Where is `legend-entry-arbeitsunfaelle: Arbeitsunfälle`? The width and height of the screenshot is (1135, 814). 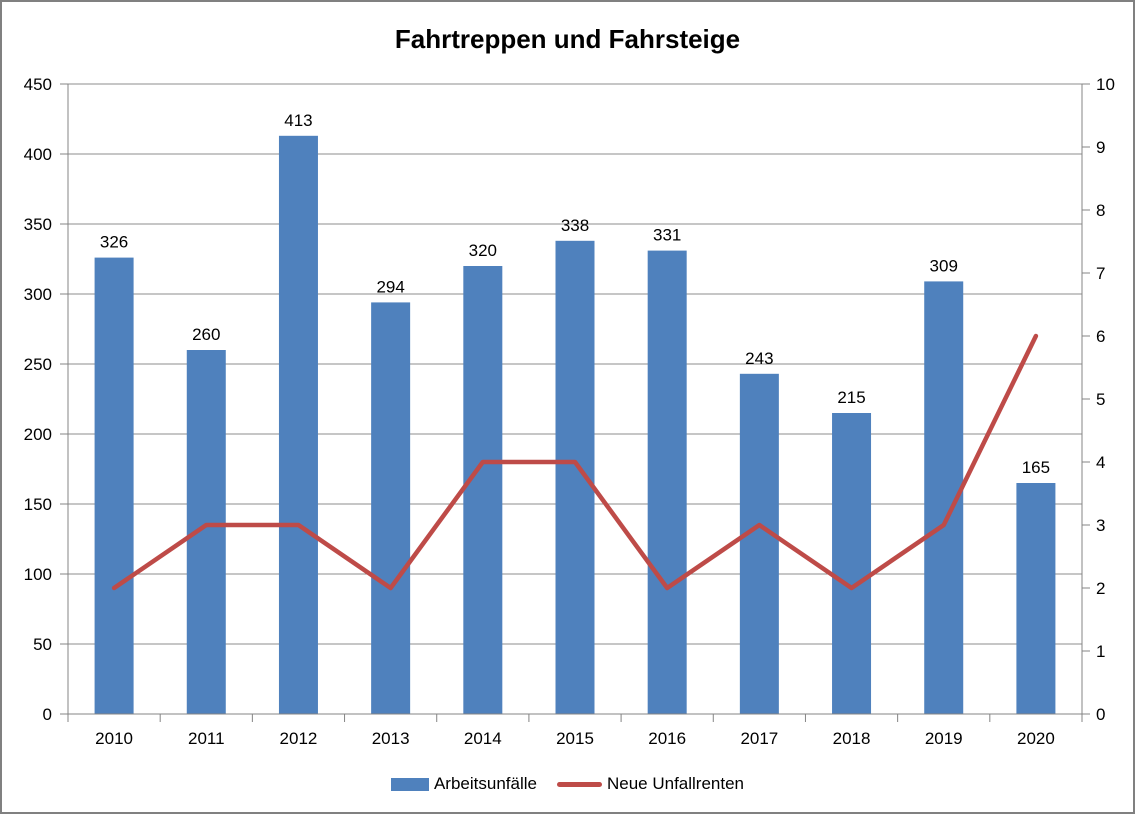
legend-entry-arbeitsunfaelle: Arbeitsunfälle is located at coordinates (463, 784).